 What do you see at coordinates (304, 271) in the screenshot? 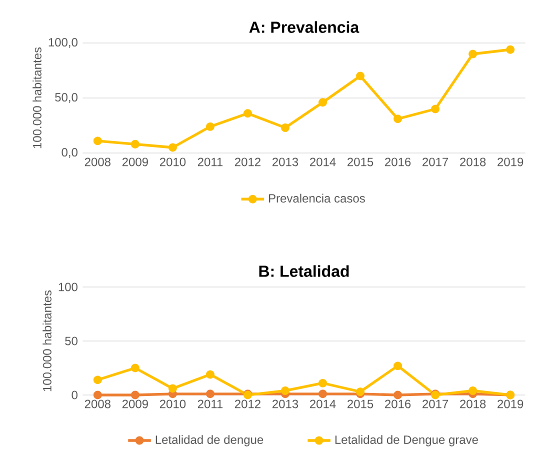
I see `chart-title: B: Letalidad` at bounding box center [304, 271].